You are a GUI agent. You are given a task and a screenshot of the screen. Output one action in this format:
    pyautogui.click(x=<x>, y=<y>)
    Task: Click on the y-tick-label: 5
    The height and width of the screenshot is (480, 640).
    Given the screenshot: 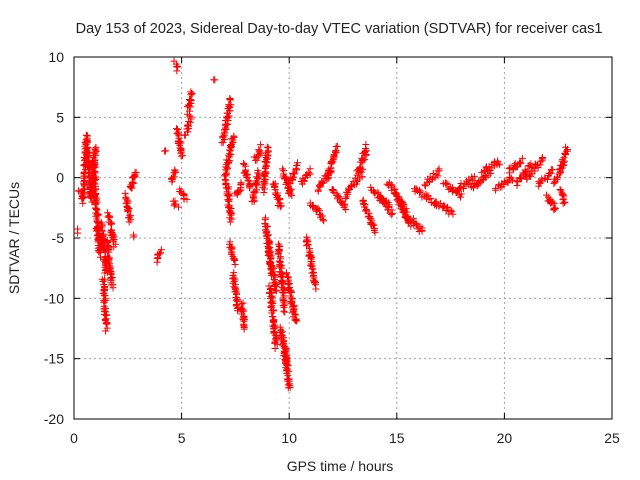 What is the action you would take?
    pyautogui.click(x=60, y=117)
    